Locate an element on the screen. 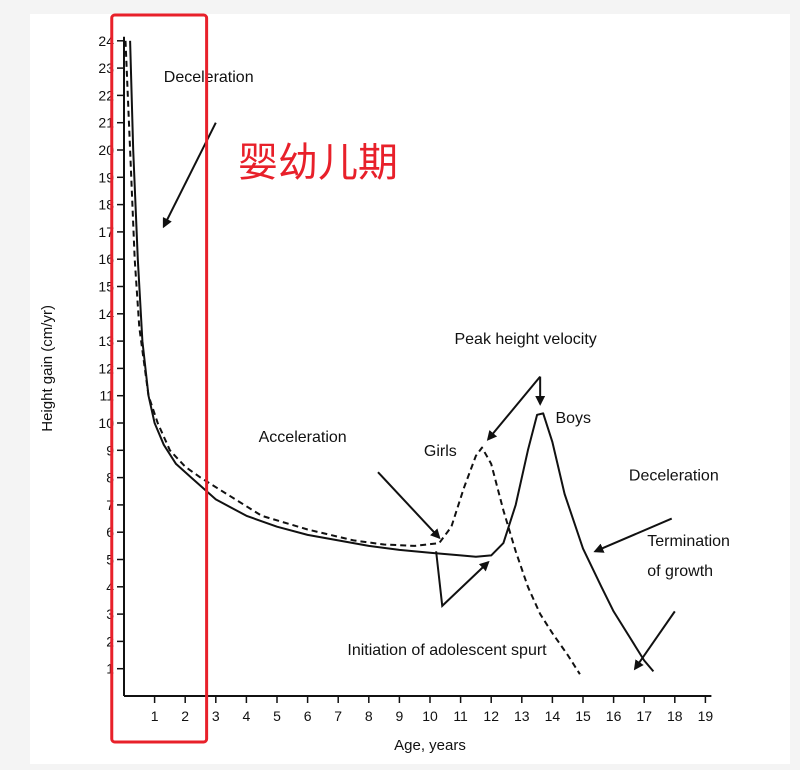 This screenshot has width=800, height=770. infancy-highlight-label: 婴幼儿期 is located at coordinates (318, 163).